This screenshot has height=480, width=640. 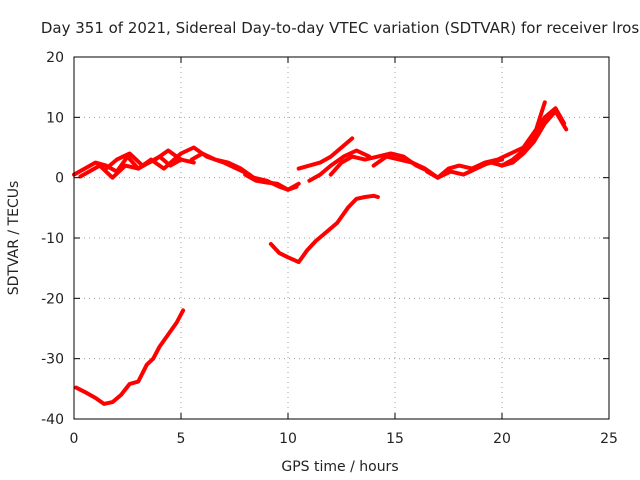 What do you see at coordinates (395, 439) in the screenshot?
I see `x-tick-label: 15` at bounding box center [395, 439].